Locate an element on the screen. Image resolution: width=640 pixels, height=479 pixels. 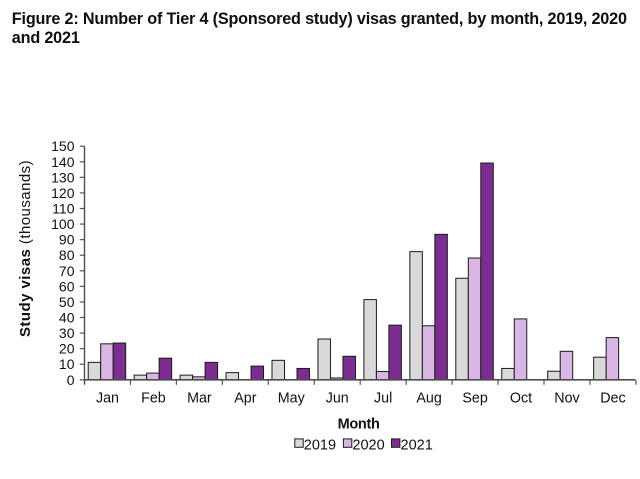
svg-text: May is located at coordinates (292, 398).